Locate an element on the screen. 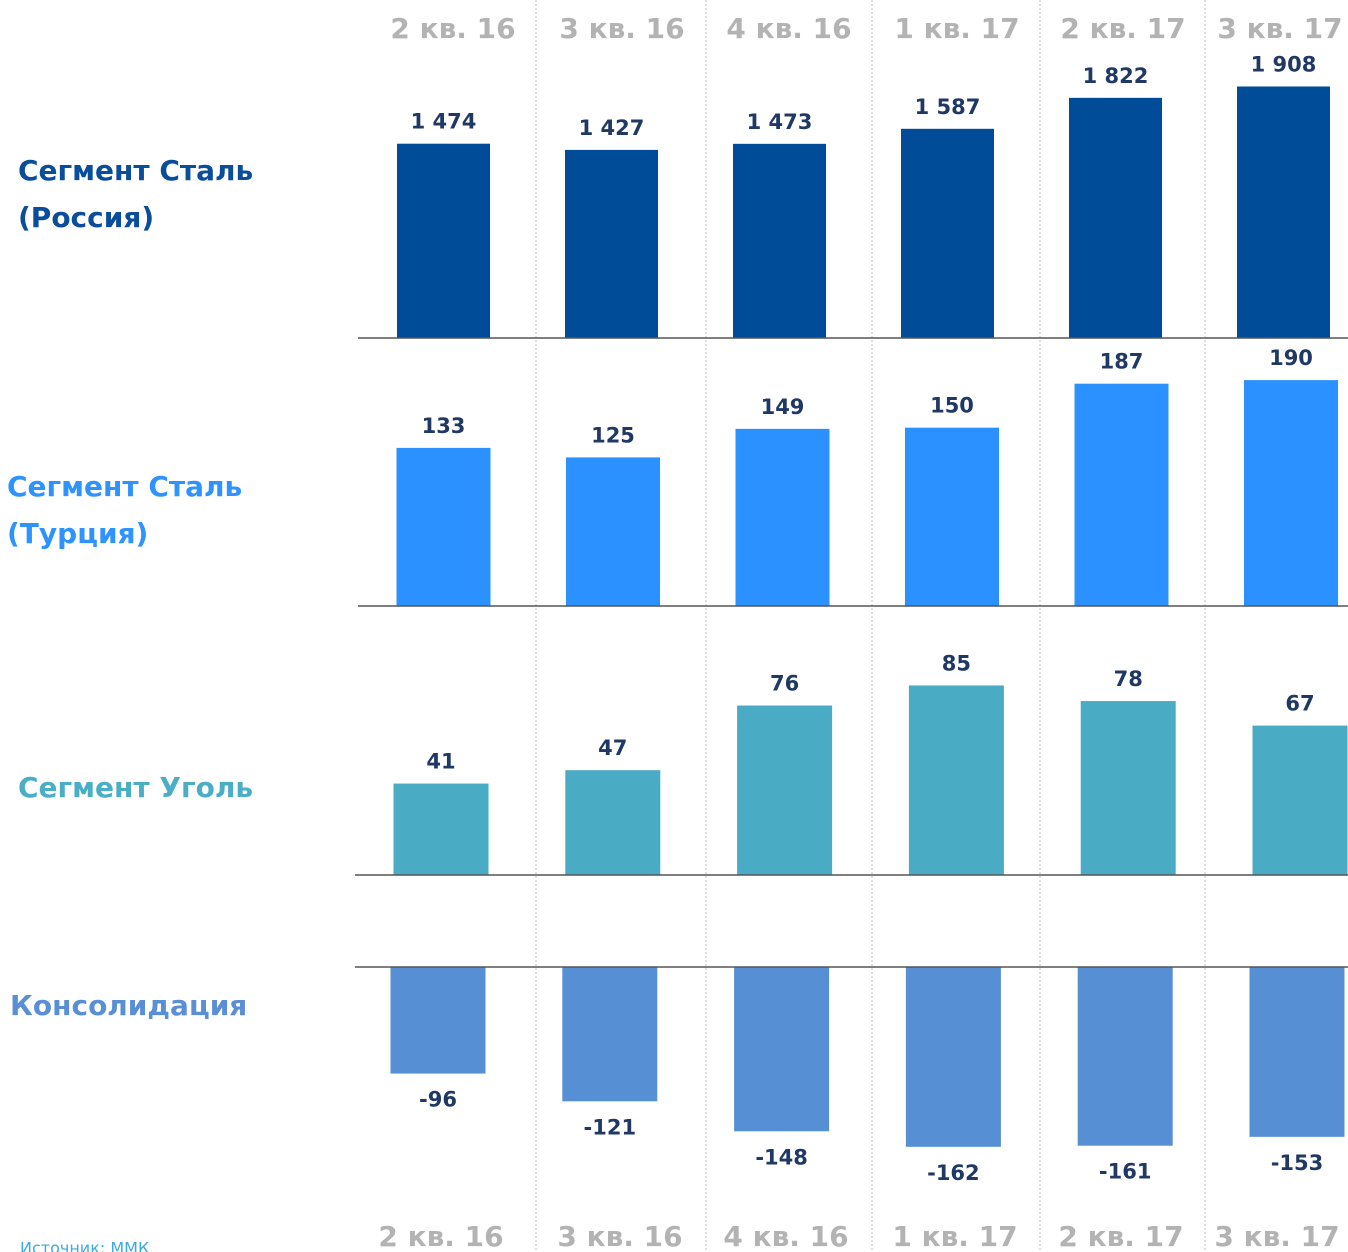 Image resolution: width=1348 pixels, height=1252 pixels. value-label: 47 is located at coordinates (612, 748).